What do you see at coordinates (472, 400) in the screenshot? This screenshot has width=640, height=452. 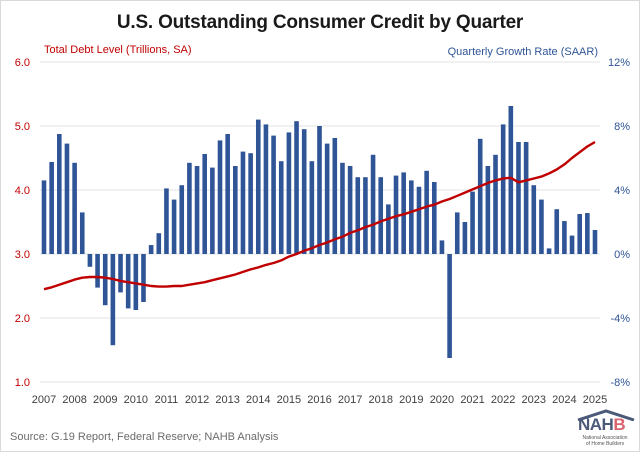 I see `x-axis-tick-label: 2021` at bounding box center [472, 400].